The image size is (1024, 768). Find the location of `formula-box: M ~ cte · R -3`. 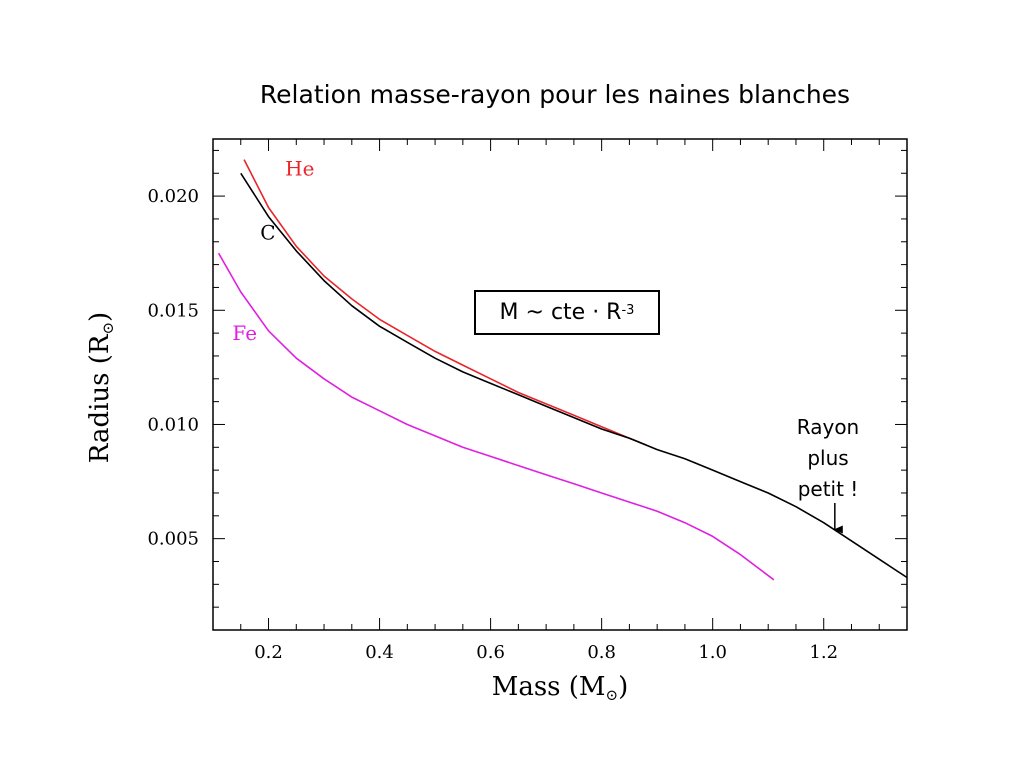

formula-box: M ~ cte · R -3 is located at coordinates (567, 312).